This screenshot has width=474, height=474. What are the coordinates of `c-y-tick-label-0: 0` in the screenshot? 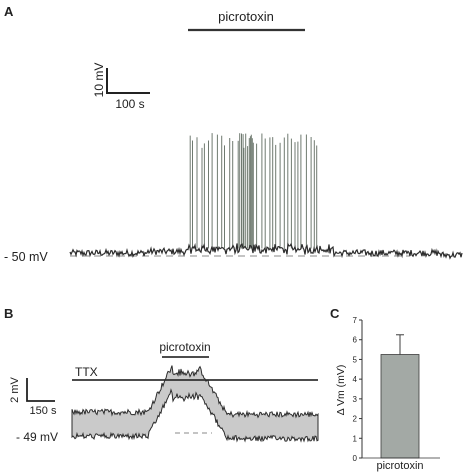 It's located at (355, 458).